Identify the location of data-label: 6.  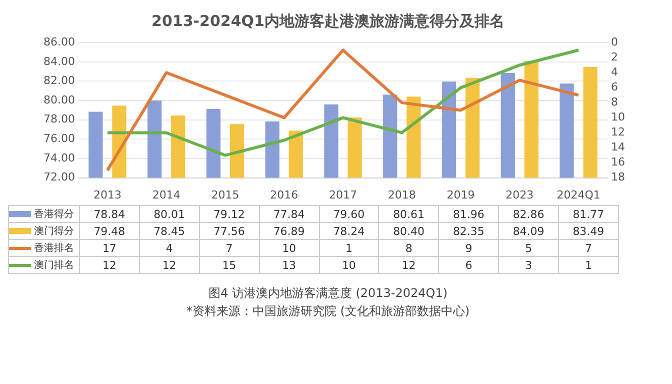
(468, 265).